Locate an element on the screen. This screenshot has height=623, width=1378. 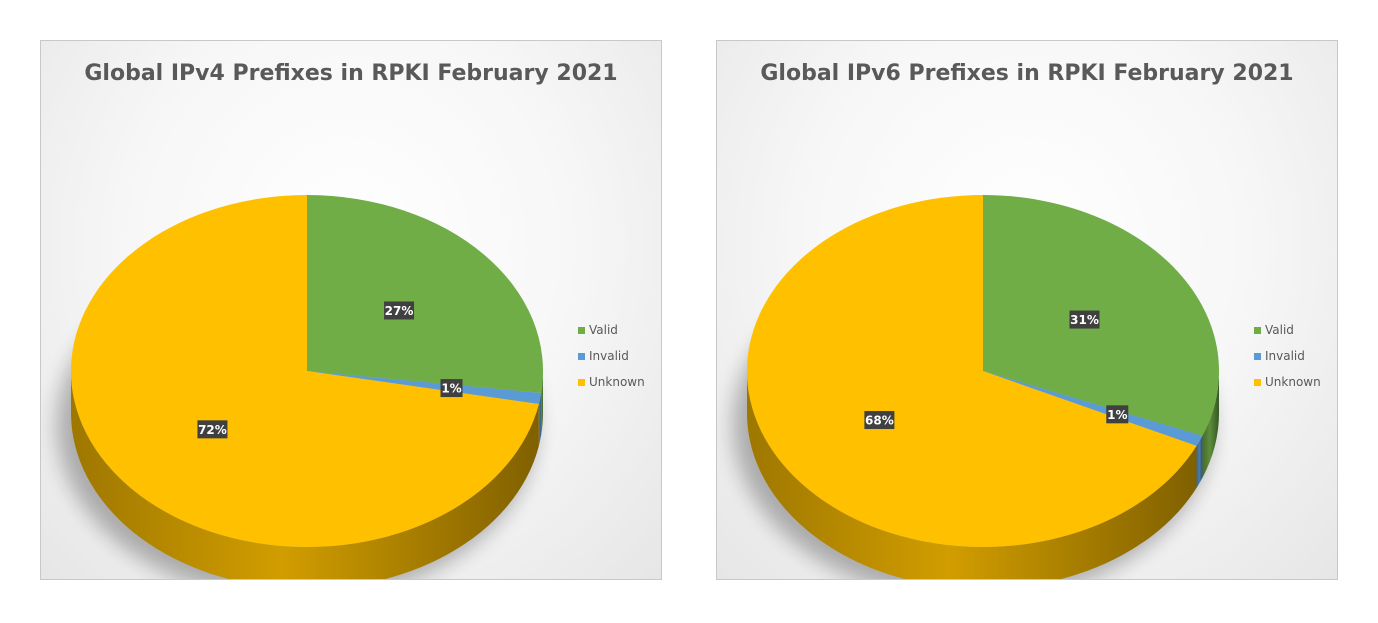
data-label-valid: 27% is located at coordinates (399, 310).